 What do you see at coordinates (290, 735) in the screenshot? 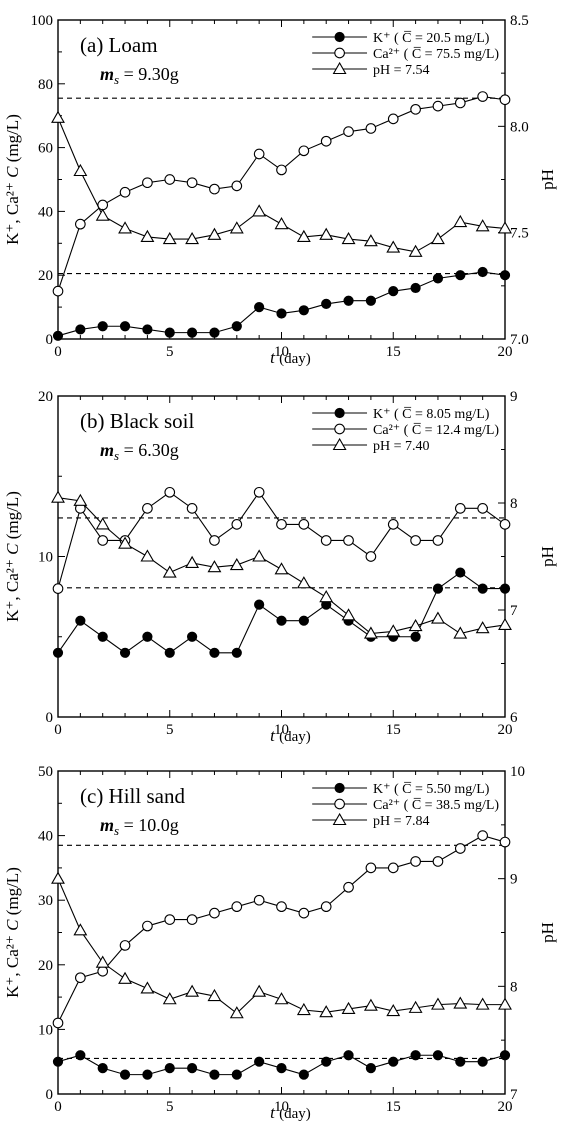
I see `x-axis-label: t (day)` at bounding box center [290, 735].